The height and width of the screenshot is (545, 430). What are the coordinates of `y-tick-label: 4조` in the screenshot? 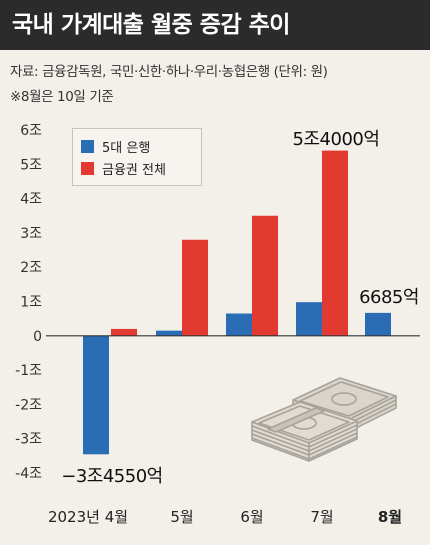 It's located at (31, 200).